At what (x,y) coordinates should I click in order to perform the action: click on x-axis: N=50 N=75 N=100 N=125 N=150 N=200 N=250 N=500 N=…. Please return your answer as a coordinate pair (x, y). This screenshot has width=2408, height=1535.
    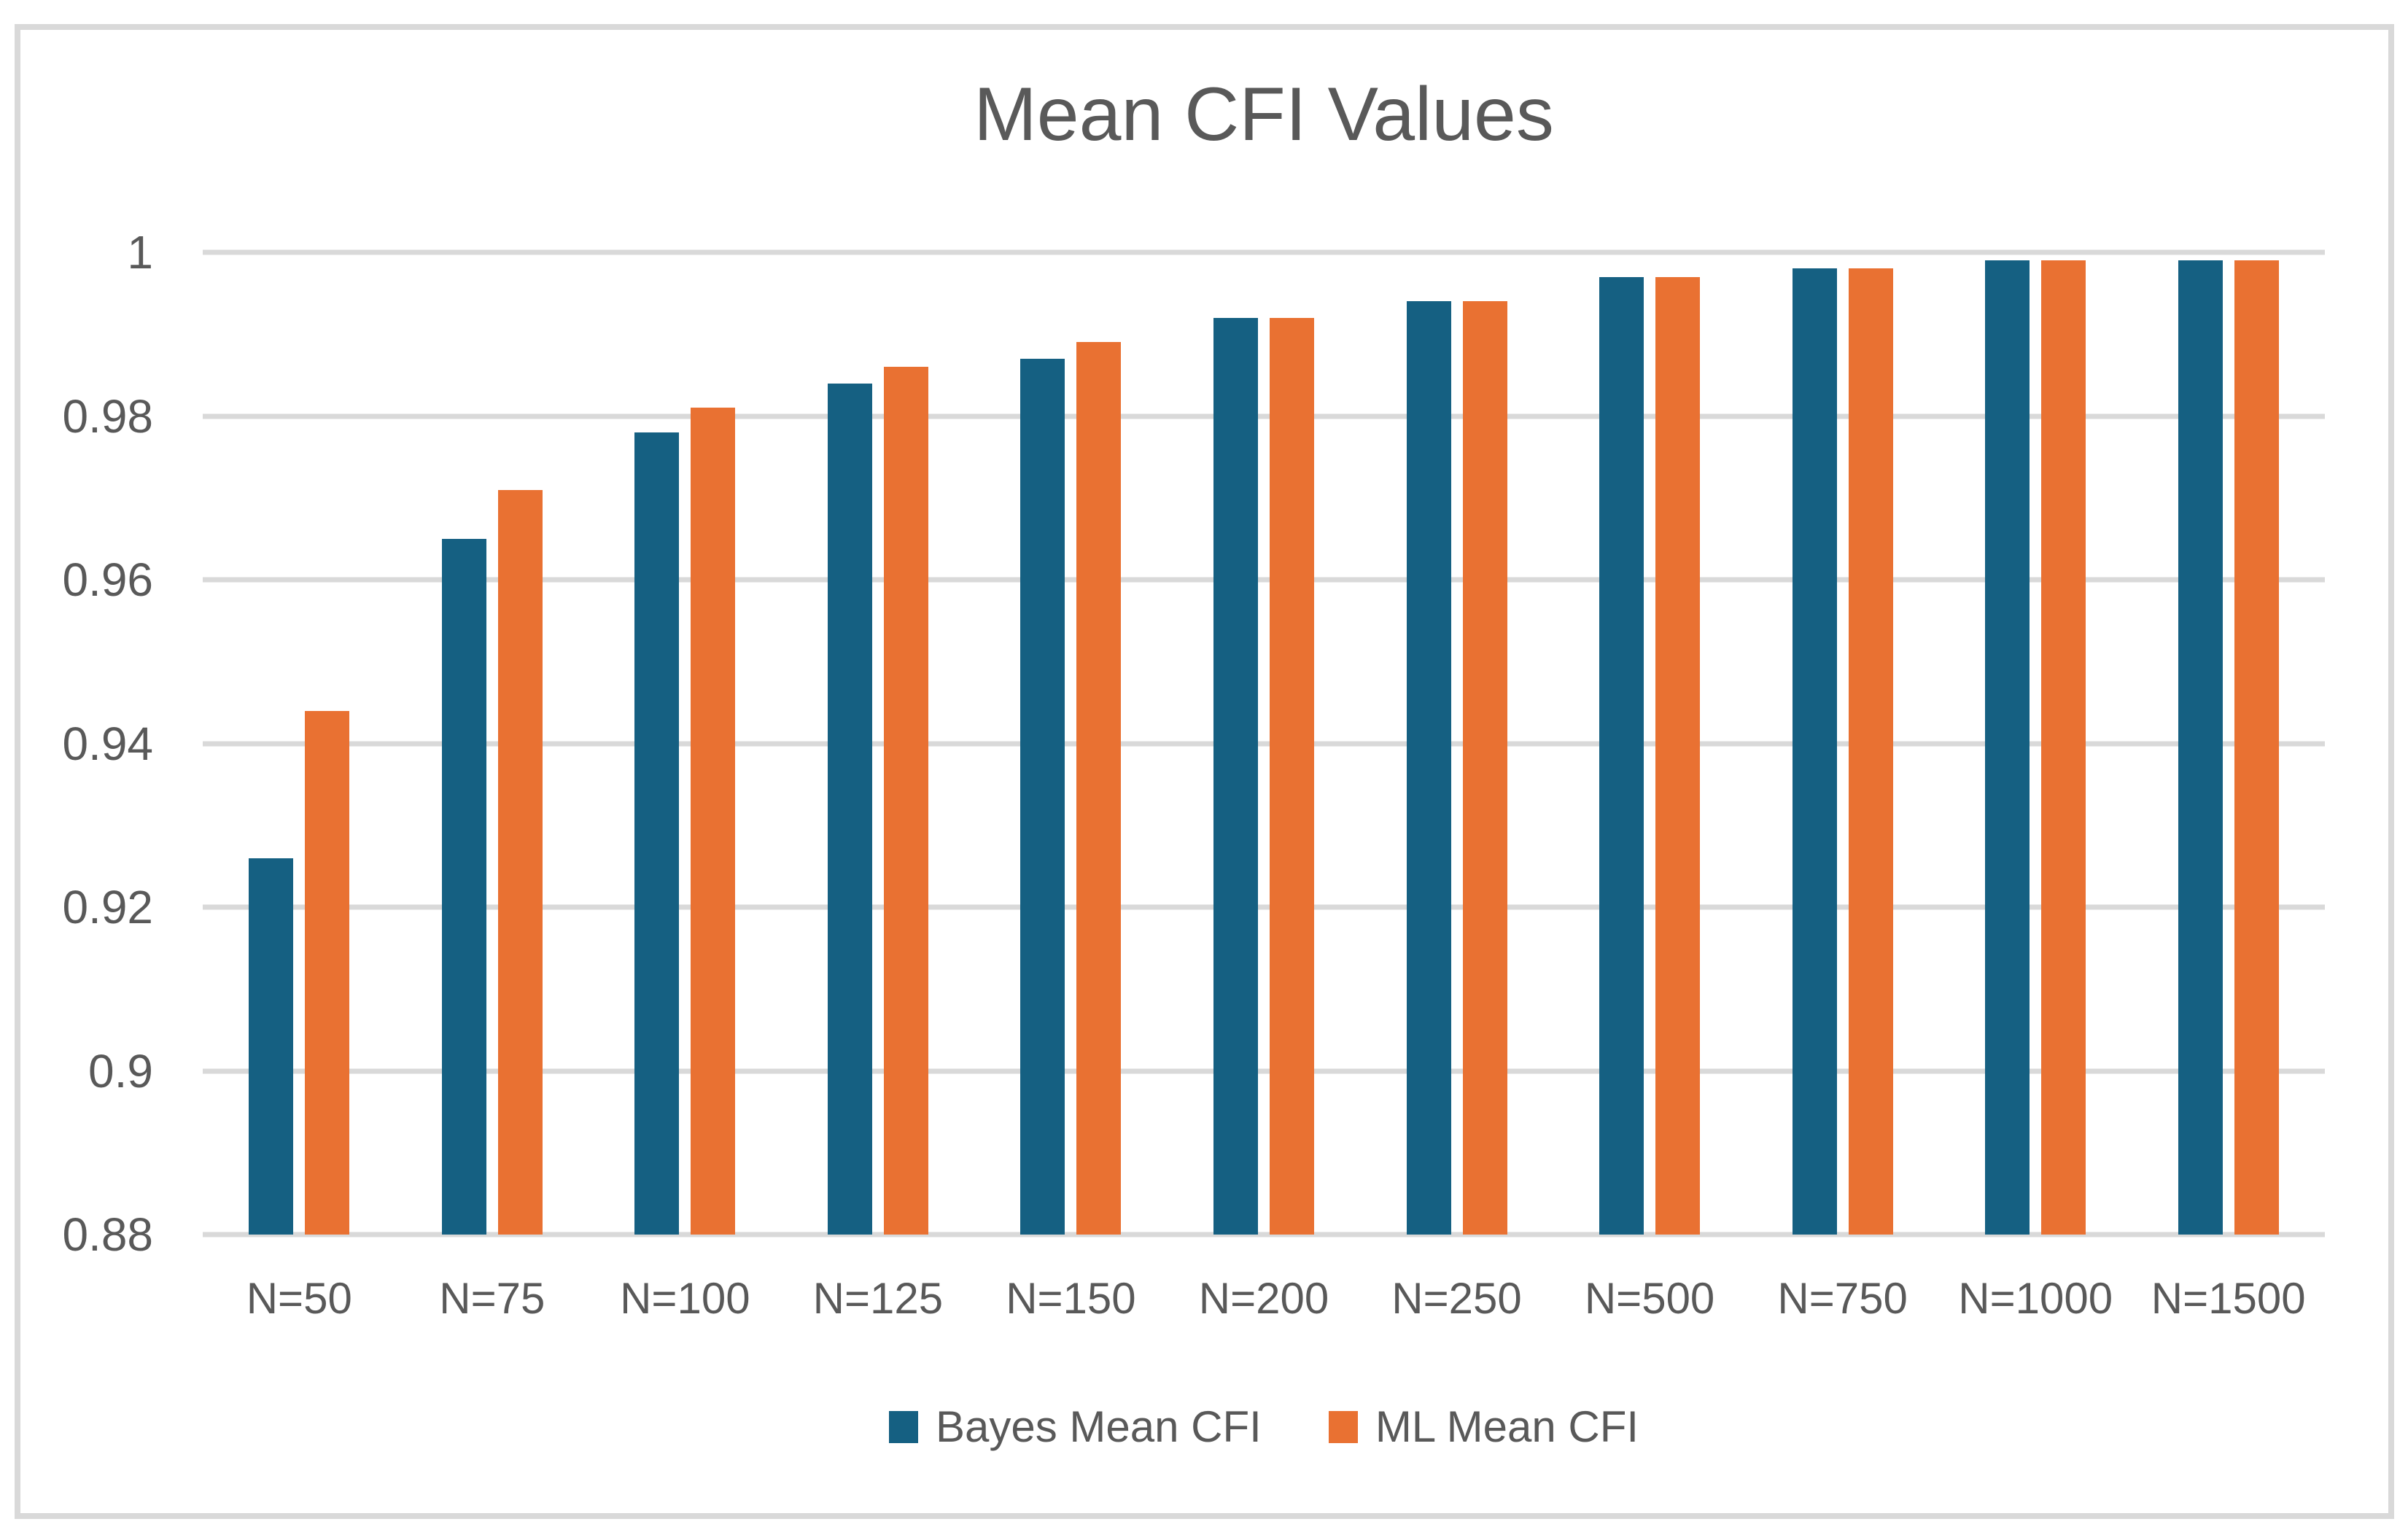
    Looking at the image, I should click on (1264, 1301).